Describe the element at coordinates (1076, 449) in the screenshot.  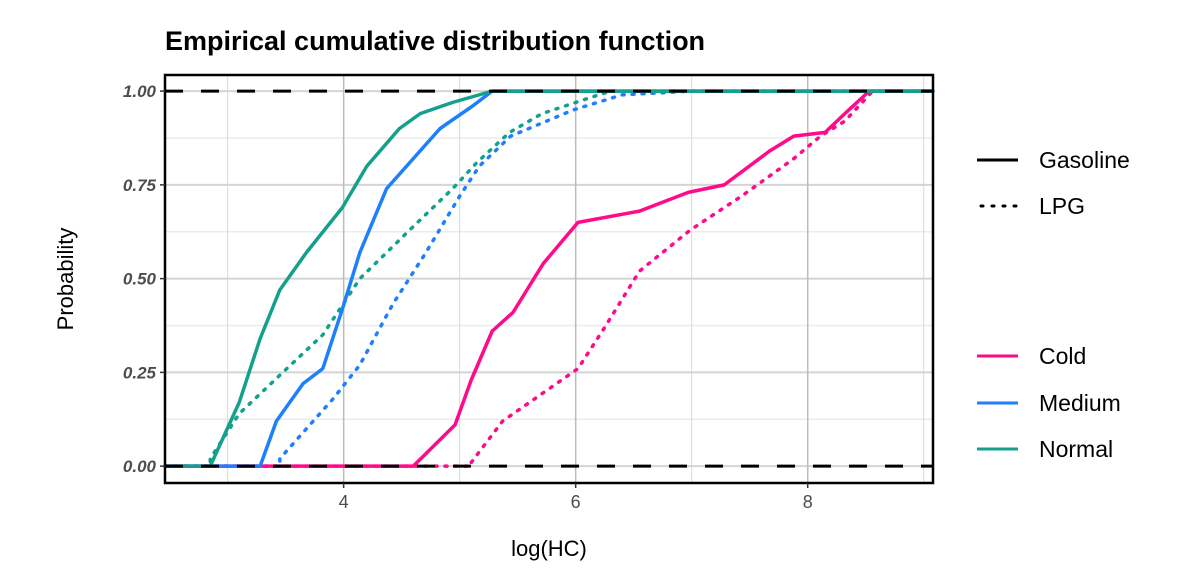
I see `legend-label-normal: Normal` at that location.